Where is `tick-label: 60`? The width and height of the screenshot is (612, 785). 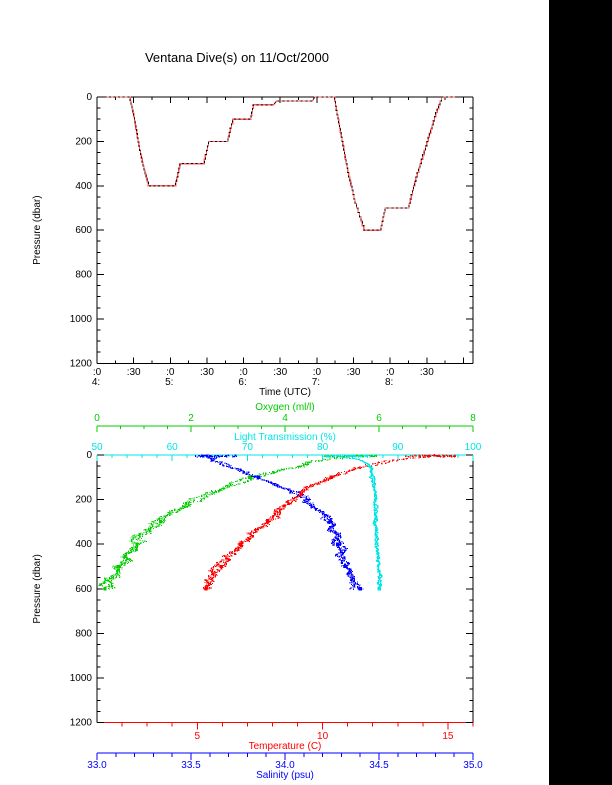
tick-label: 60 is located at coordinates (173, 447).